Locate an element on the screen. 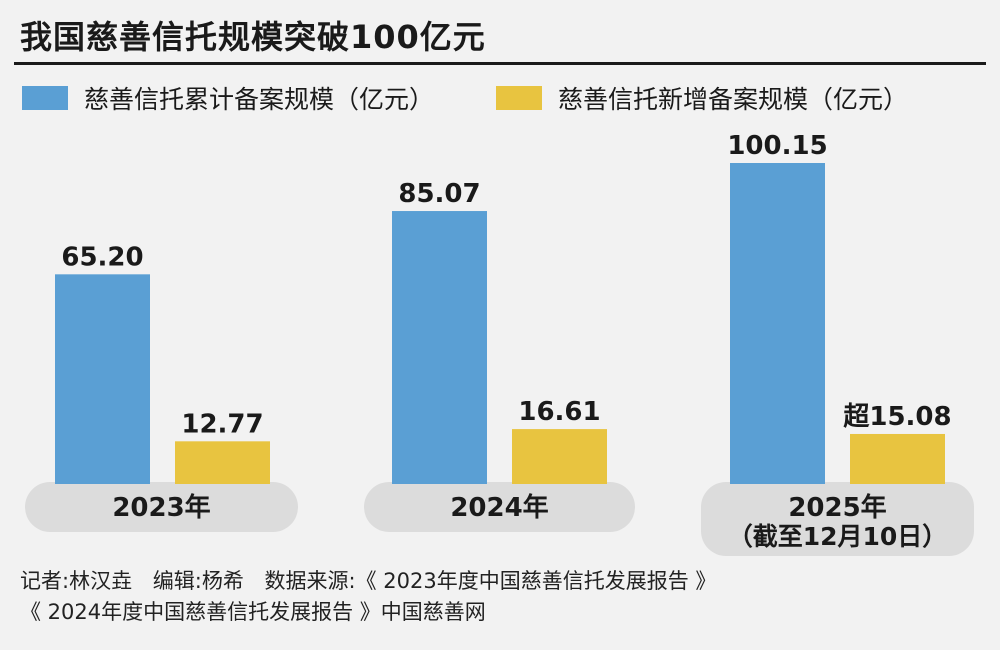  footer-source-line1: 数据来源:《 2023年度中国慈善信托发展报告 》 is located at coordinates (490, 581).